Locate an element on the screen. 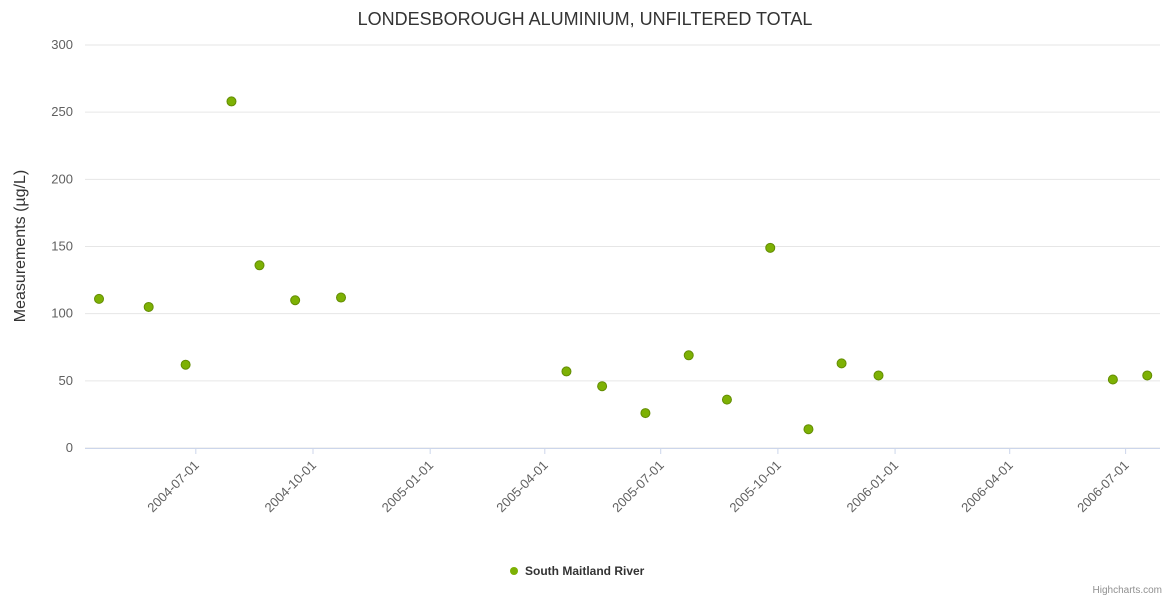 The width and height of the screenshot is (1170, 605). x-tick-label: 2006-01-01 is located at coordinates (873, 487).